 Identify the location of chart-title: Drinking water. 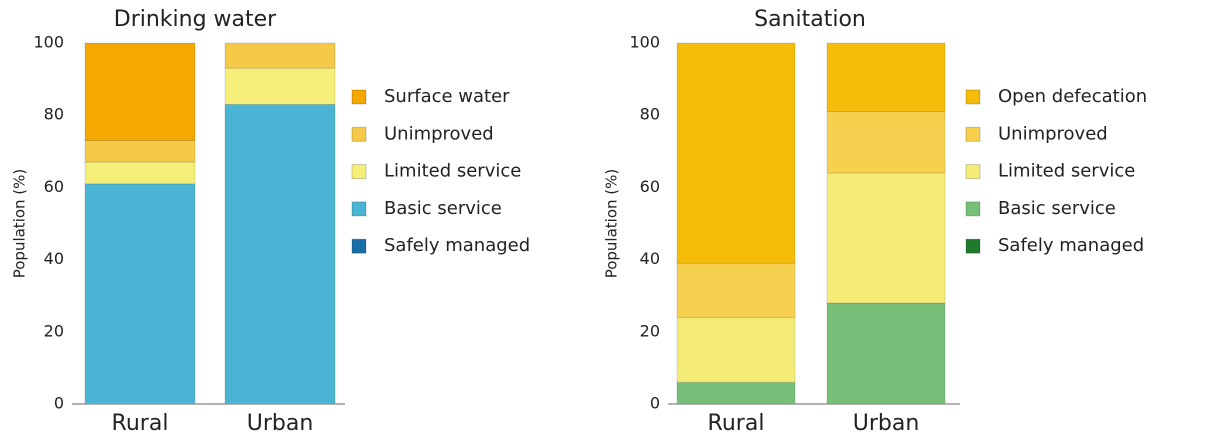
(195, 19).